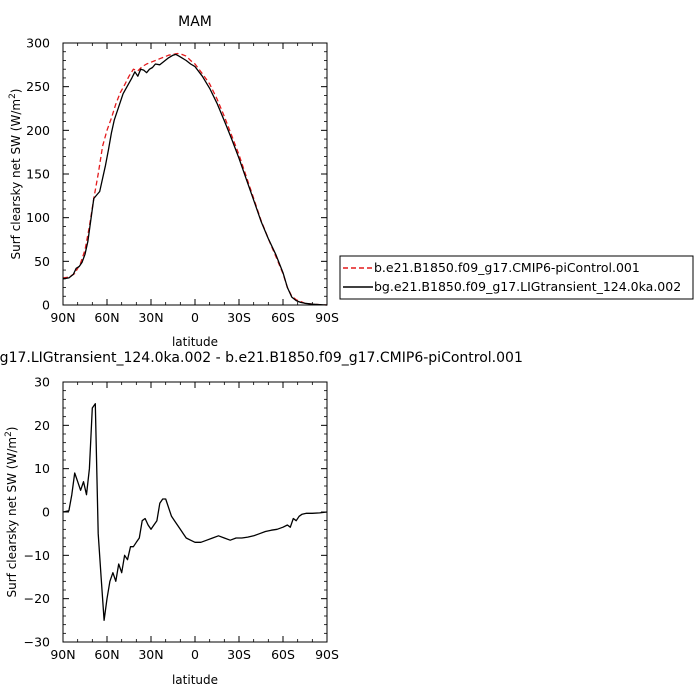 The image size is (700, 700). What do you see at coordinates (13, 96) in the screenshot?
I see `top-y-axis-label-superscript: 2` at bounding box center [13, 96].